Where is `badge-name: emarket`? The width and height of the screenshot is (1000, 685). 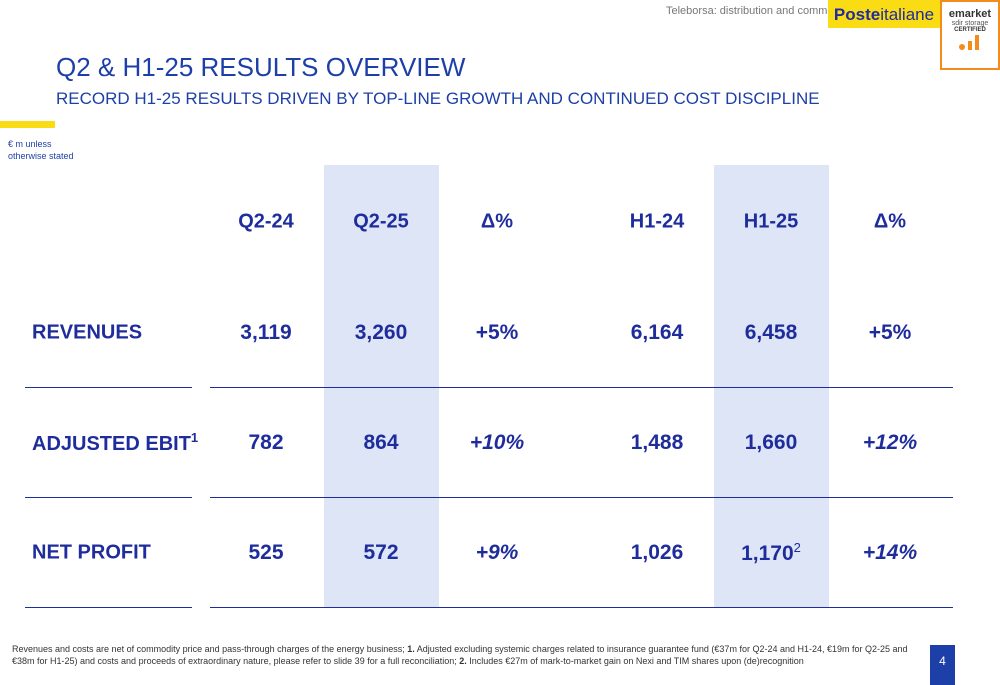
badge-name: emarket is located at coordinates (970, 14).